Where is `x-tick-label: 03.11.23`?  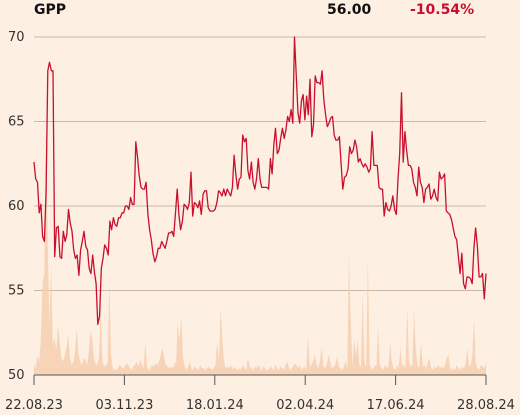 x-tick-label: 03.11.23 is located at coordinates (124, 405).